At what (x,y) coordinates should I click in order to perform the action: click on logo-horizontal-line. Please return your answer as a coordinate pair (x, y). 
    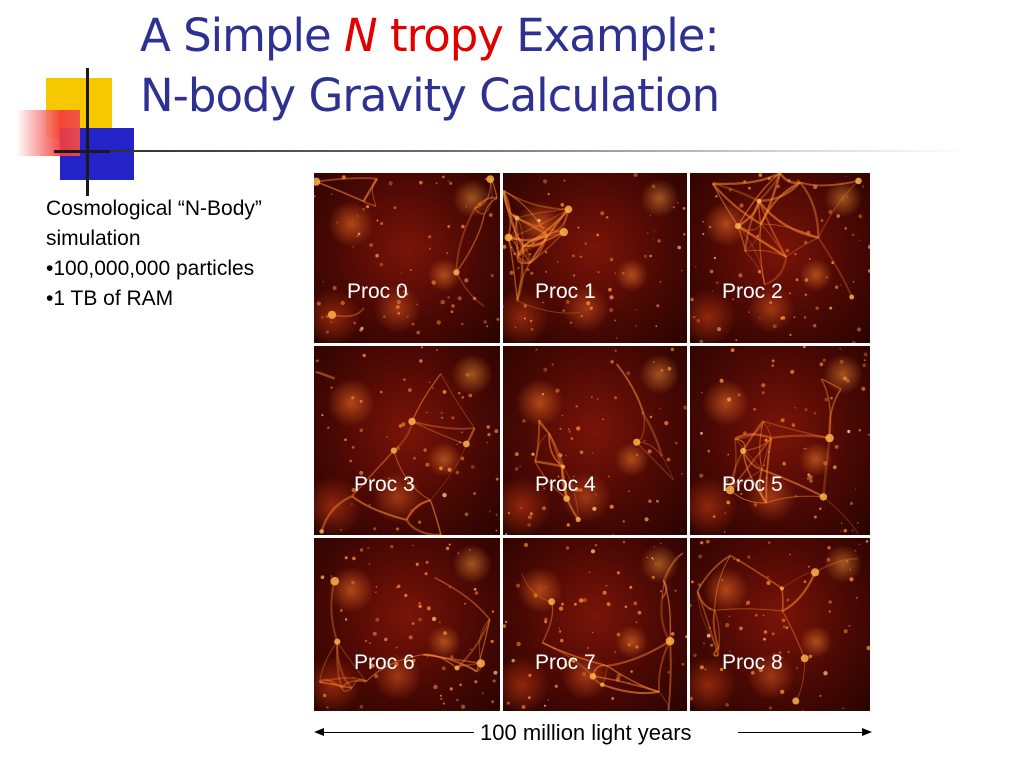
    Looking at the image, I should click on (82, 151).